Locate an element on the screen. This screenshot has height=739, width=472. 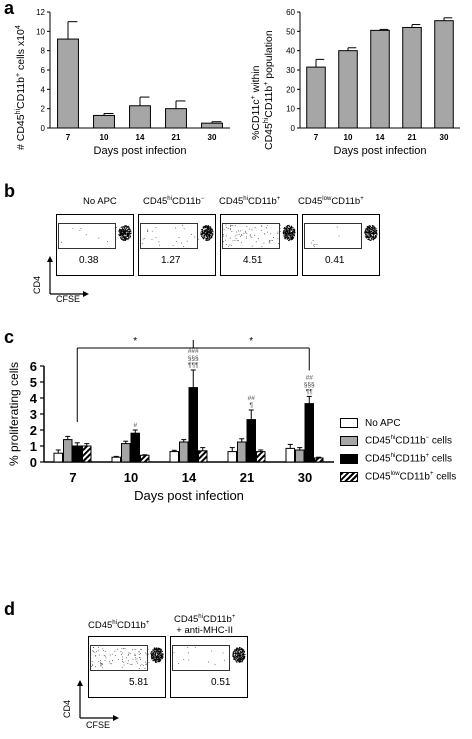
chart-c-bar is located at coordinates (309, 433).